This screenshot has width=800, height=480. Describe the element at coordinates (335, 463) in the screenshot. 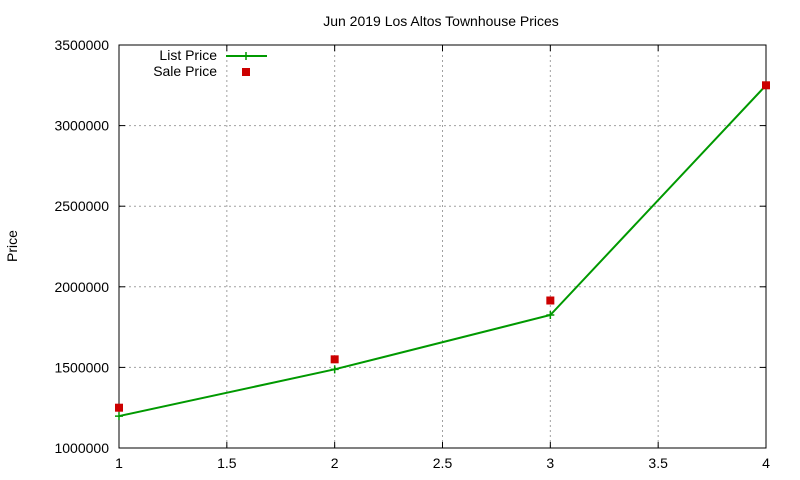

I see `x-tick-label: 2` at that location.